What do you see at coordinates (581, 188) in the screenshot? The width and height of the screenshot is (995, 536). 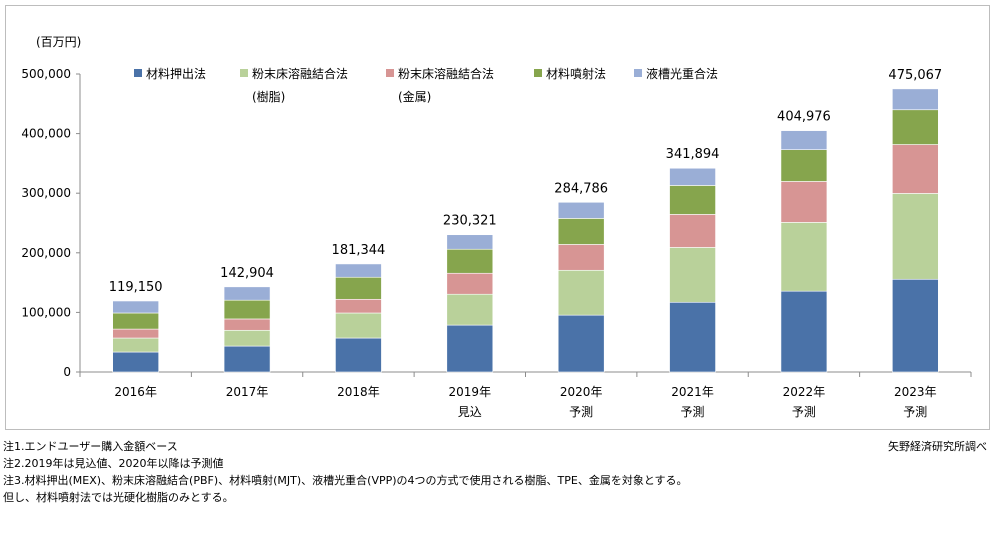 I see `total-label: 284,786` at bounding box center [581, 188].